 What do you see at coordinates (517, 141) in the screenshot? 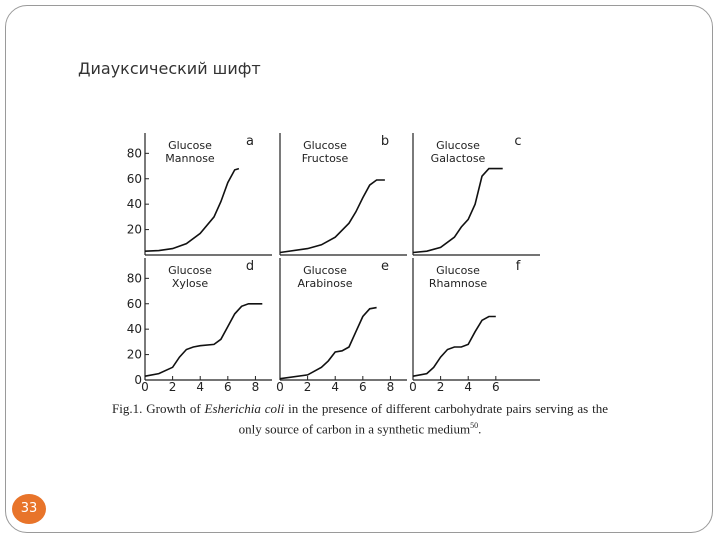
I see `panel-letter: c` at bounding box center [517, 141].